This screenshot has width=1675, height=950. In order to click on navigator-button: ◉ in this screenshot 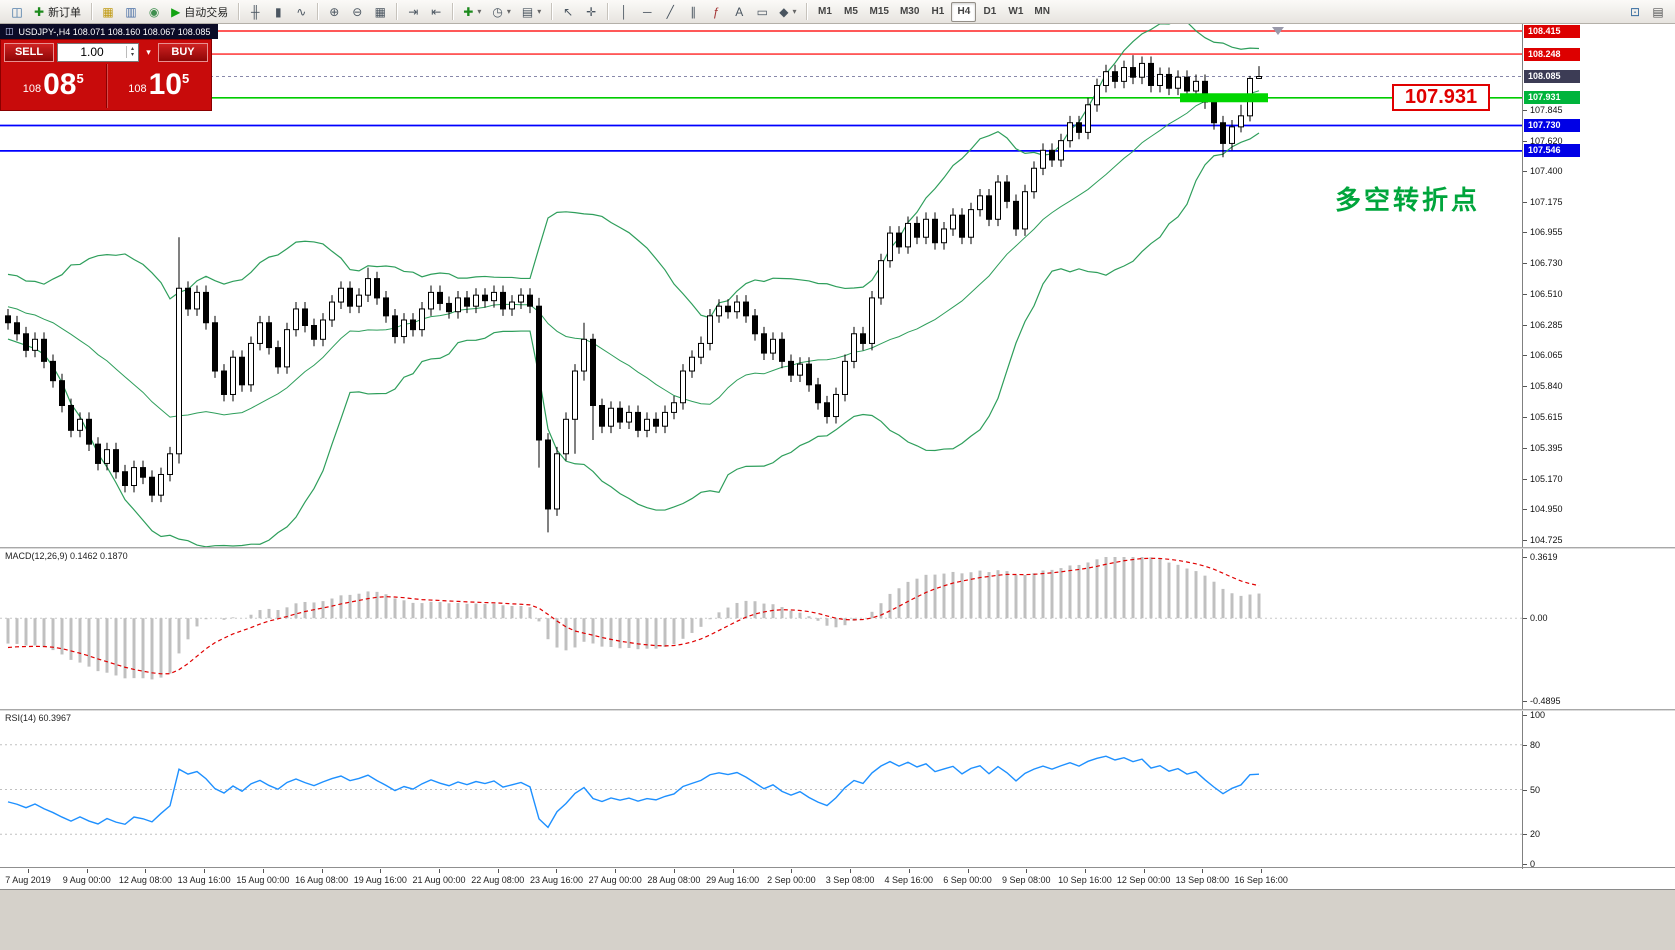, I will do `click(154, 12)`.